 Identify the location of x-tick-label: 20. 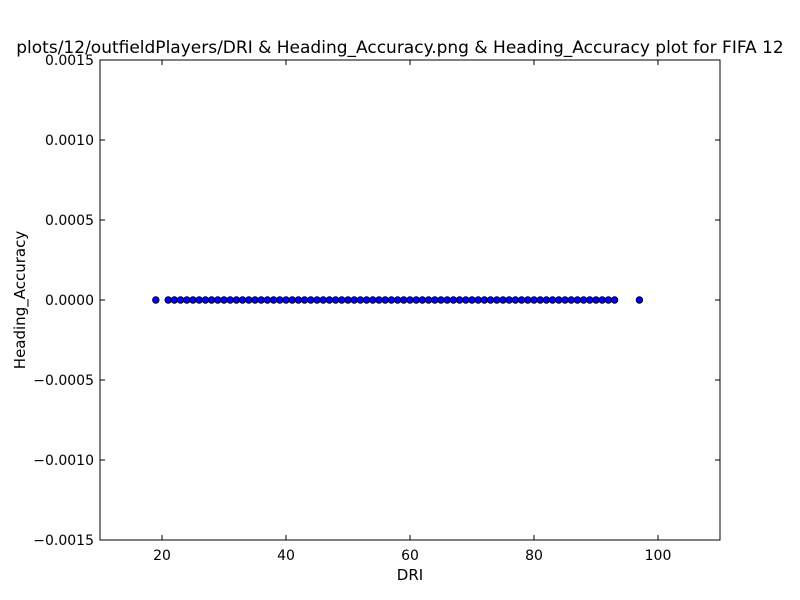
(162, 556).